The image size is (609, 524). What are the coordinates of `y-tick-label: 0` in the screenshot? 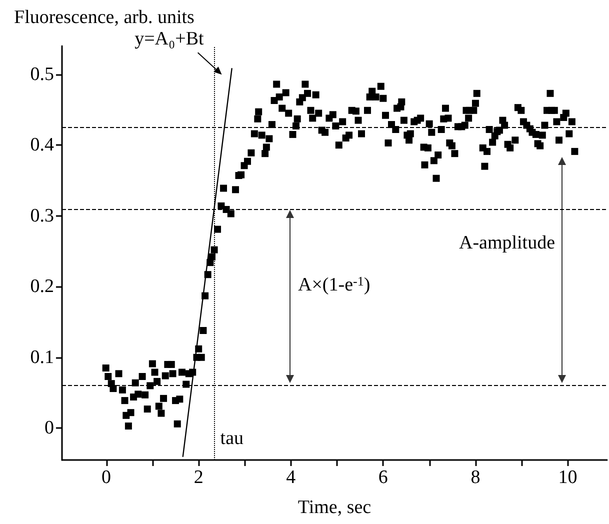 It's located at (49, 428).